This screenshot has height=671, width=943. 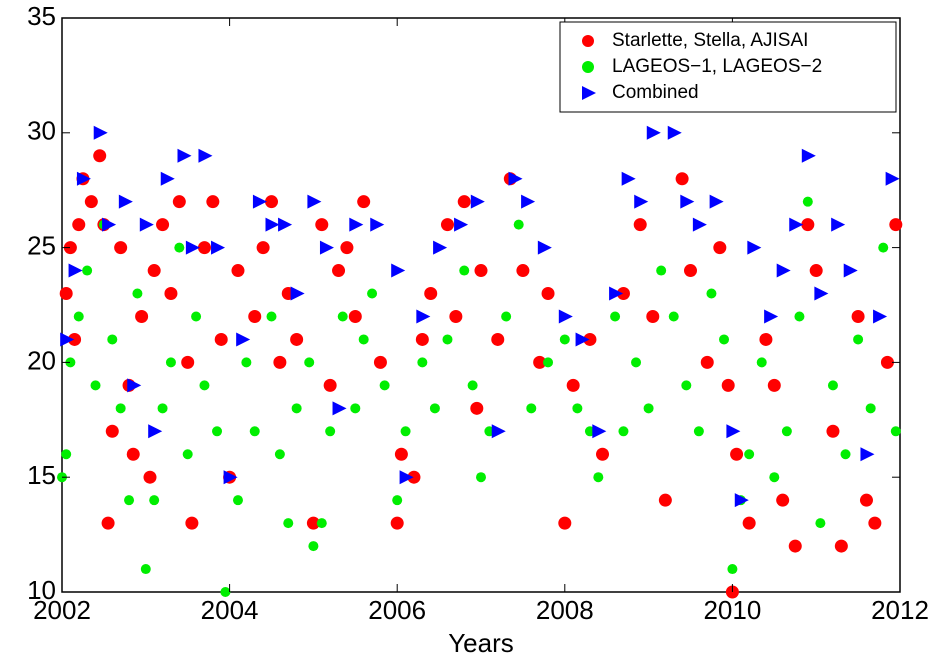 What do you see at coordinates (41, 245) in the screenshot?
I see `y-tick-label: 25` at bounding box center [41, 245].